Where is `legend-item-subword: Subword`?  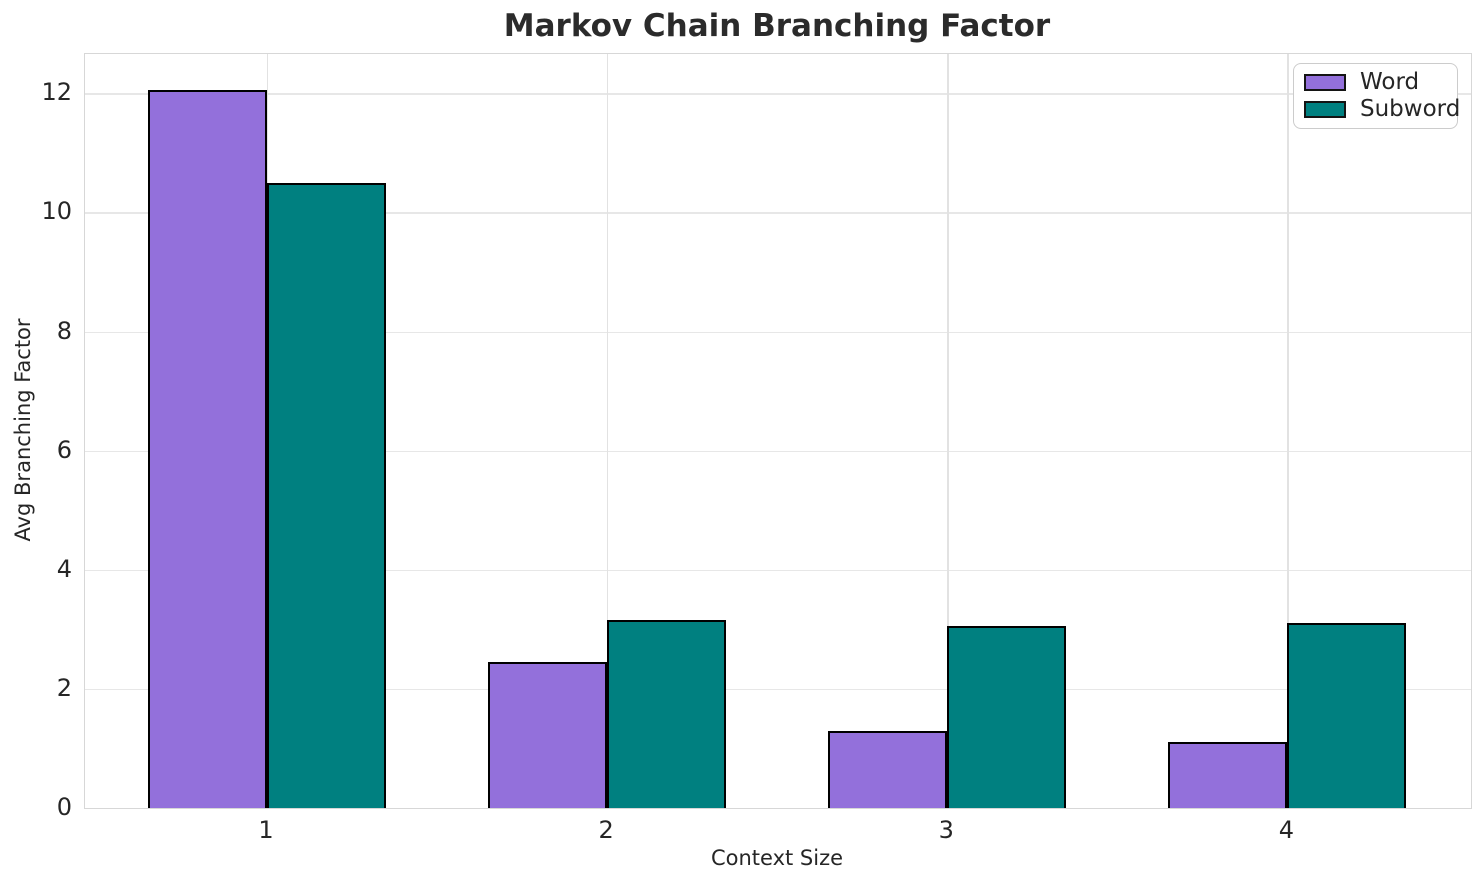
legend-item-subword: Subword is located at coordinates (1382, 109).